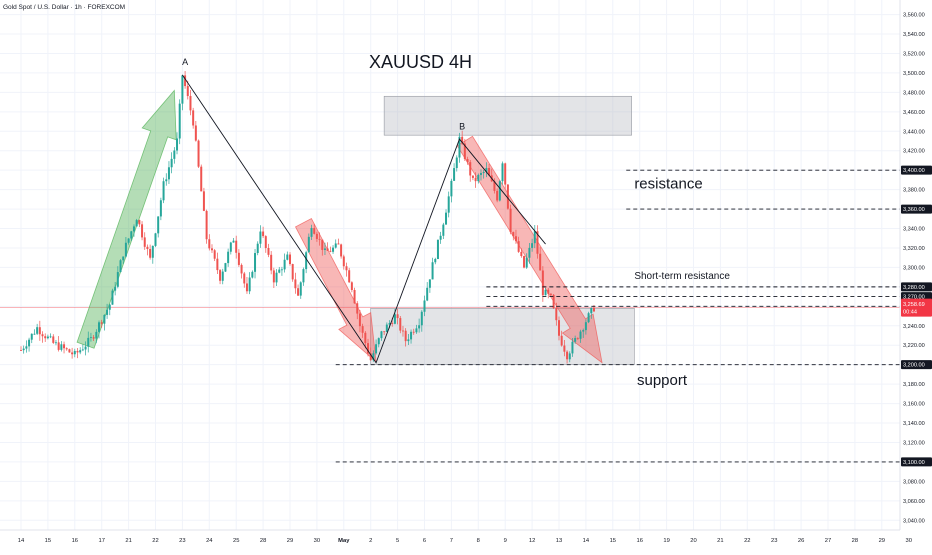 Image resolution: width=932 pixels, height=555 pixels. I want to click on x-tick-label: May, so click(344, 541).